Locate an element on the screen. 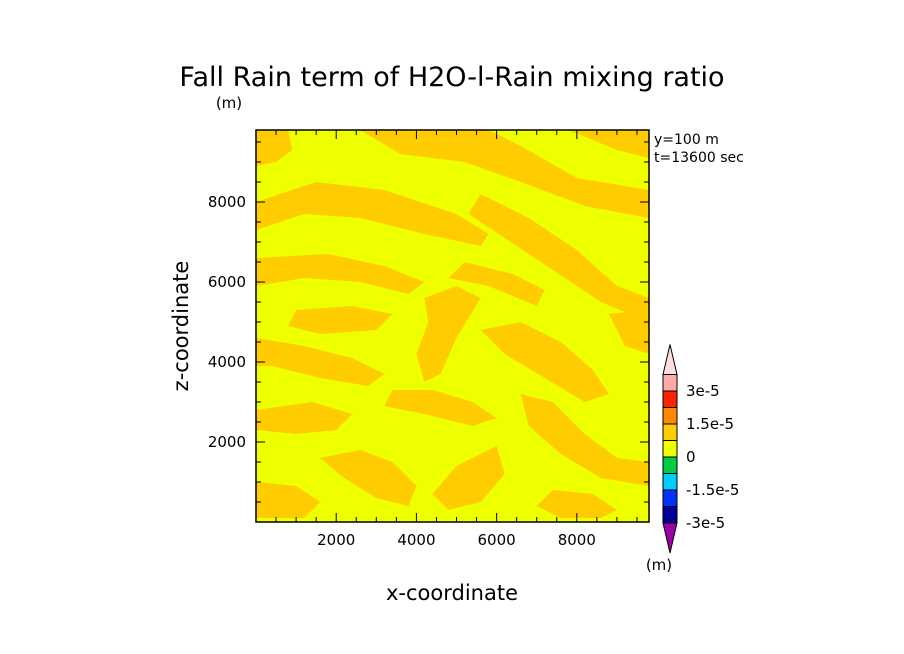 The width and height of the screenshot is (904, 654). annotation-y: y=100 m is located at coordinates (686, 140).